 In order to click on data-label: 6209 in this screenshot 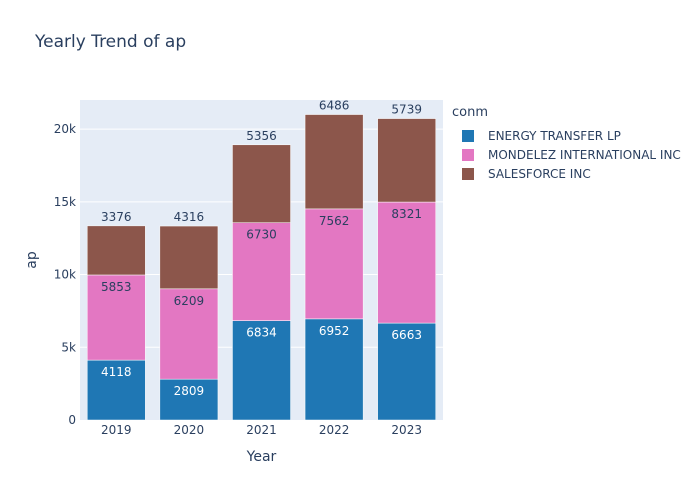, I will do `click(189, 301)`.